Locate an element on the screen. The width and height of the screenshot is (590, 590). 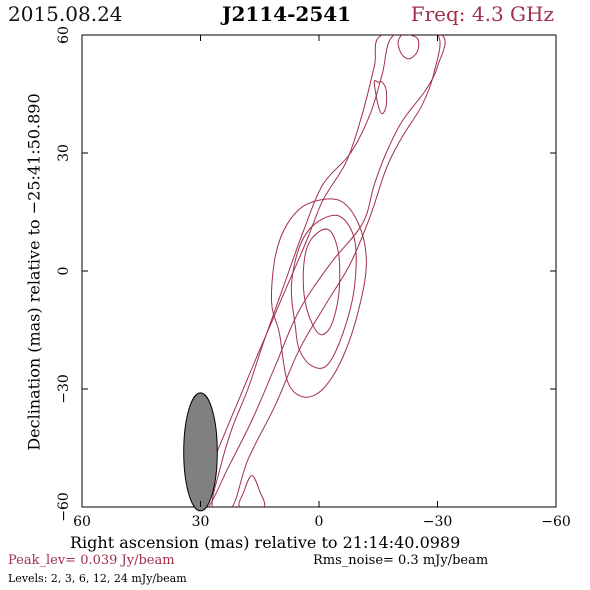
y-tick-label: −60 is located at coordinates (64, 507).